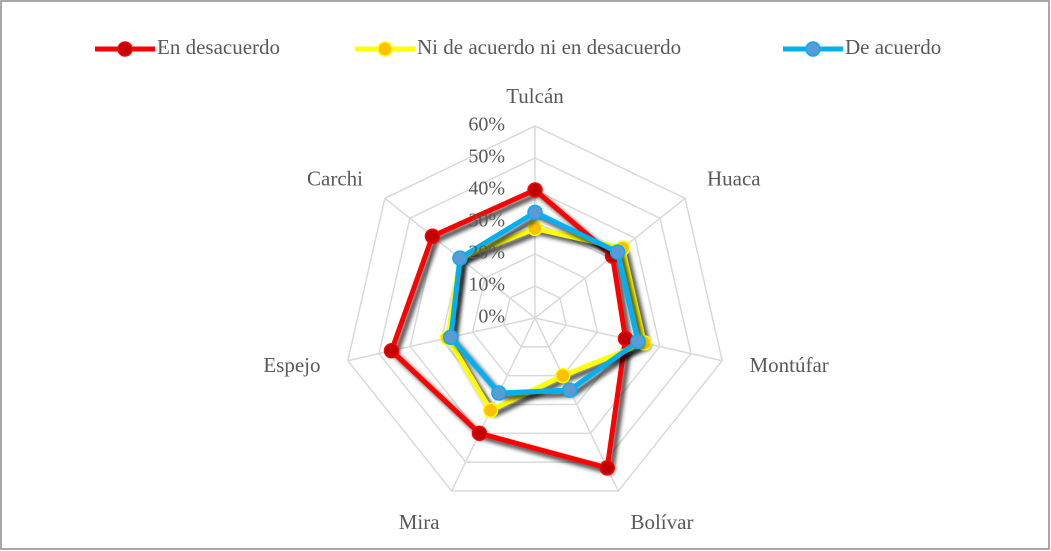 The image size is (1051, 551). Describe the element at coordinates (486, 125) in the screenshot. I see `y-tick-label: 60%` at that location.